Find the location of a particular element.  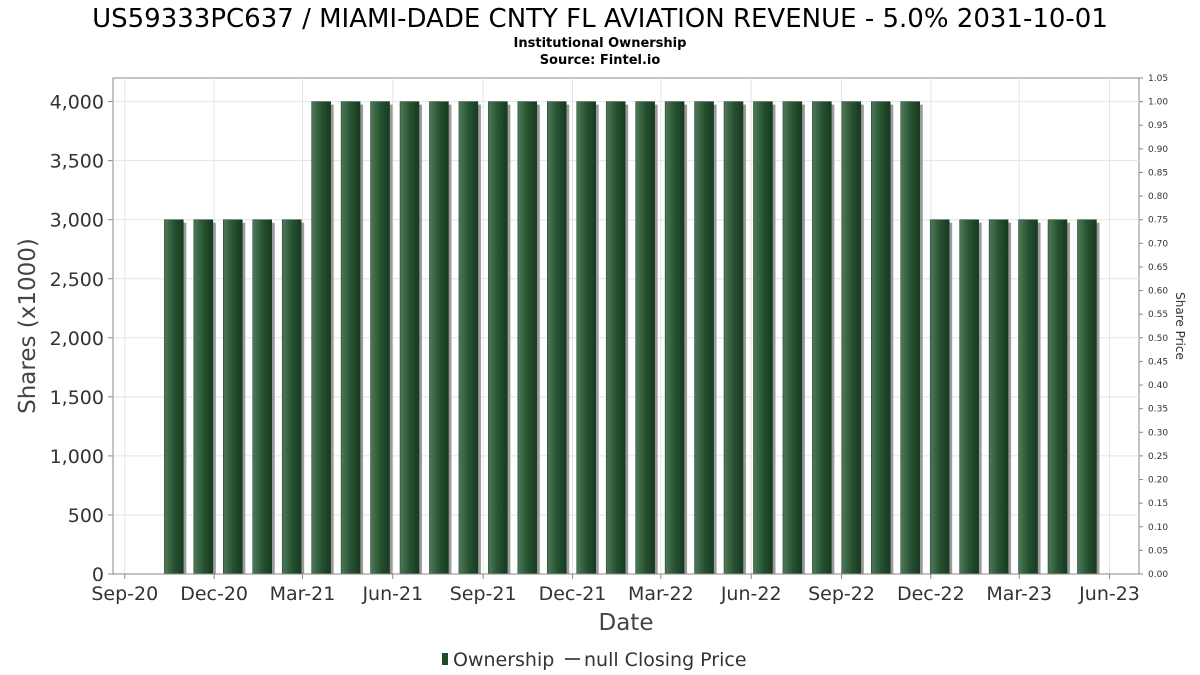

y2-tick-label: 0.60 is located at coordinates (1158, 292).